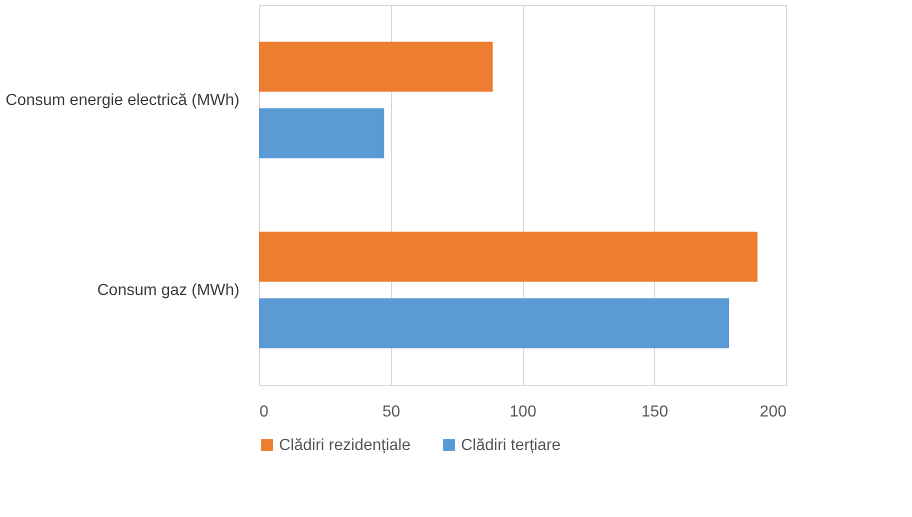 This screenshot has width=912, height=517. What do you see at coordinates (168, 290) in the screenshot?
I see `y-tick-label: Consum gaz (MWh)` at bounding box center [168, 290].